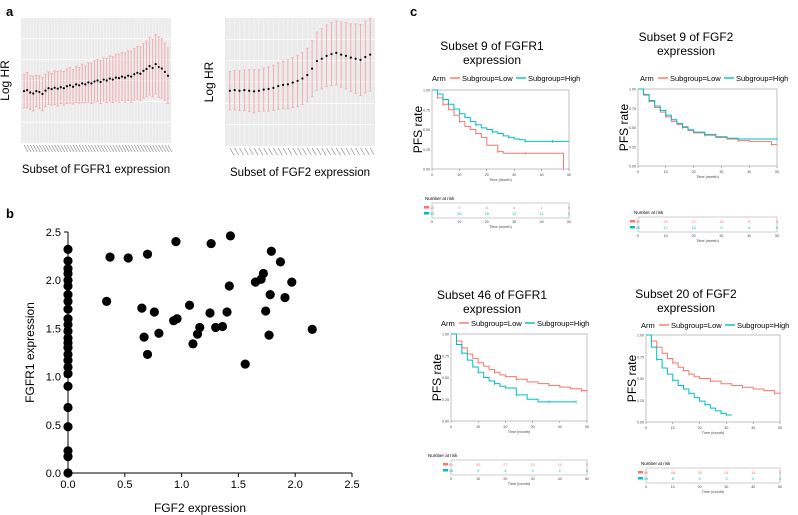  What do you see at coordinates (780, 487) in the screenshot?
I see `risk-x-tick-label: 50` at bounding box center [780, 487].